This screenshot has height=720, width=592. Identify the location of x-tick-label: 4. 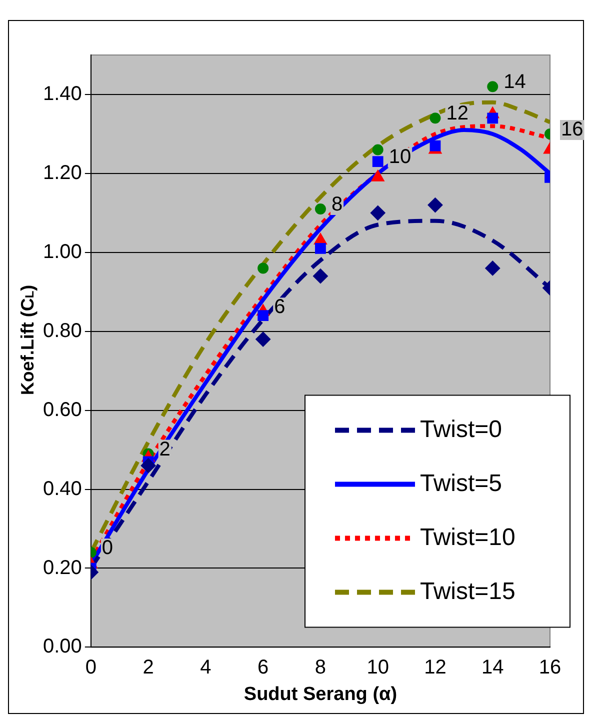
(206, 667).